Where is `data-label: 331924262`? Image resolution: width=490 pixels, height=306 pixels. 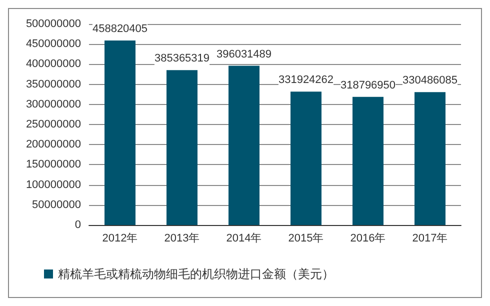
data-label: 331924262 is located at coordinates (306, 80).